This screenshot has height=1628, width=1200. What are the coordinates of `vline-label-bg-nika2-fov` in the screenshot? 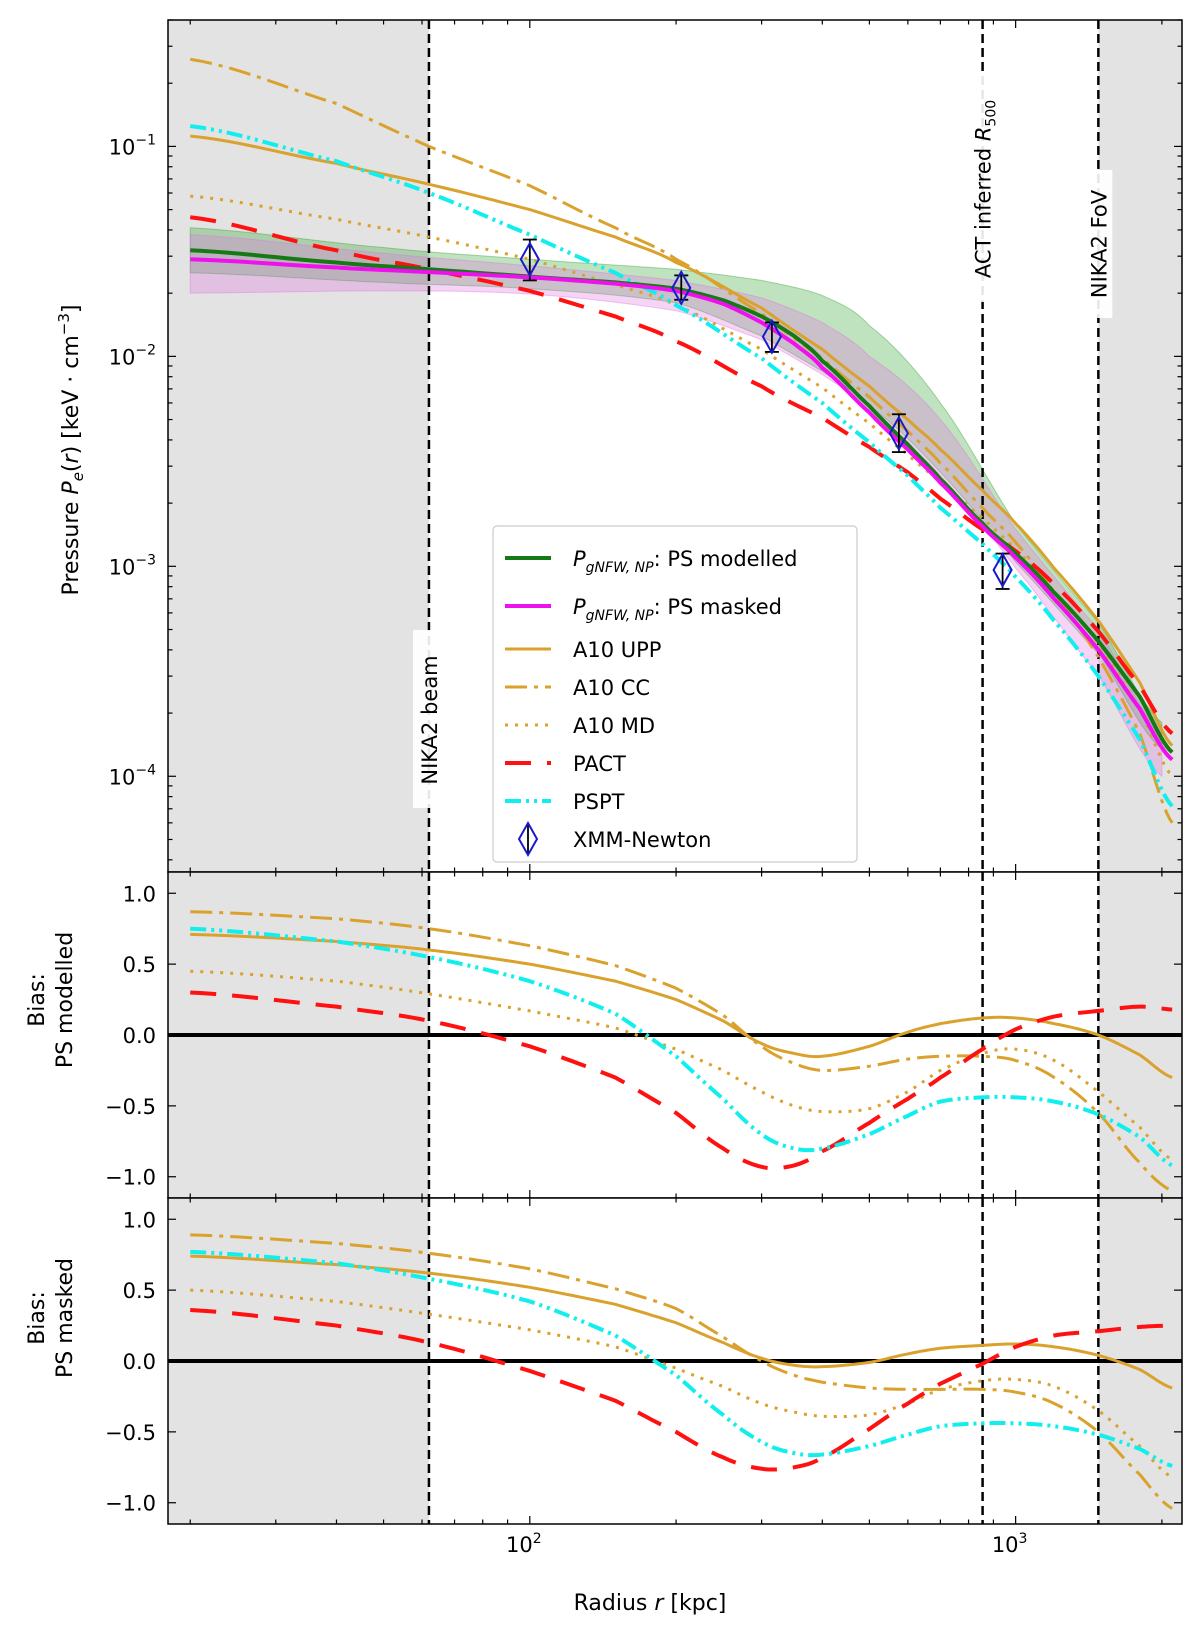 It's located at (1097, 244).